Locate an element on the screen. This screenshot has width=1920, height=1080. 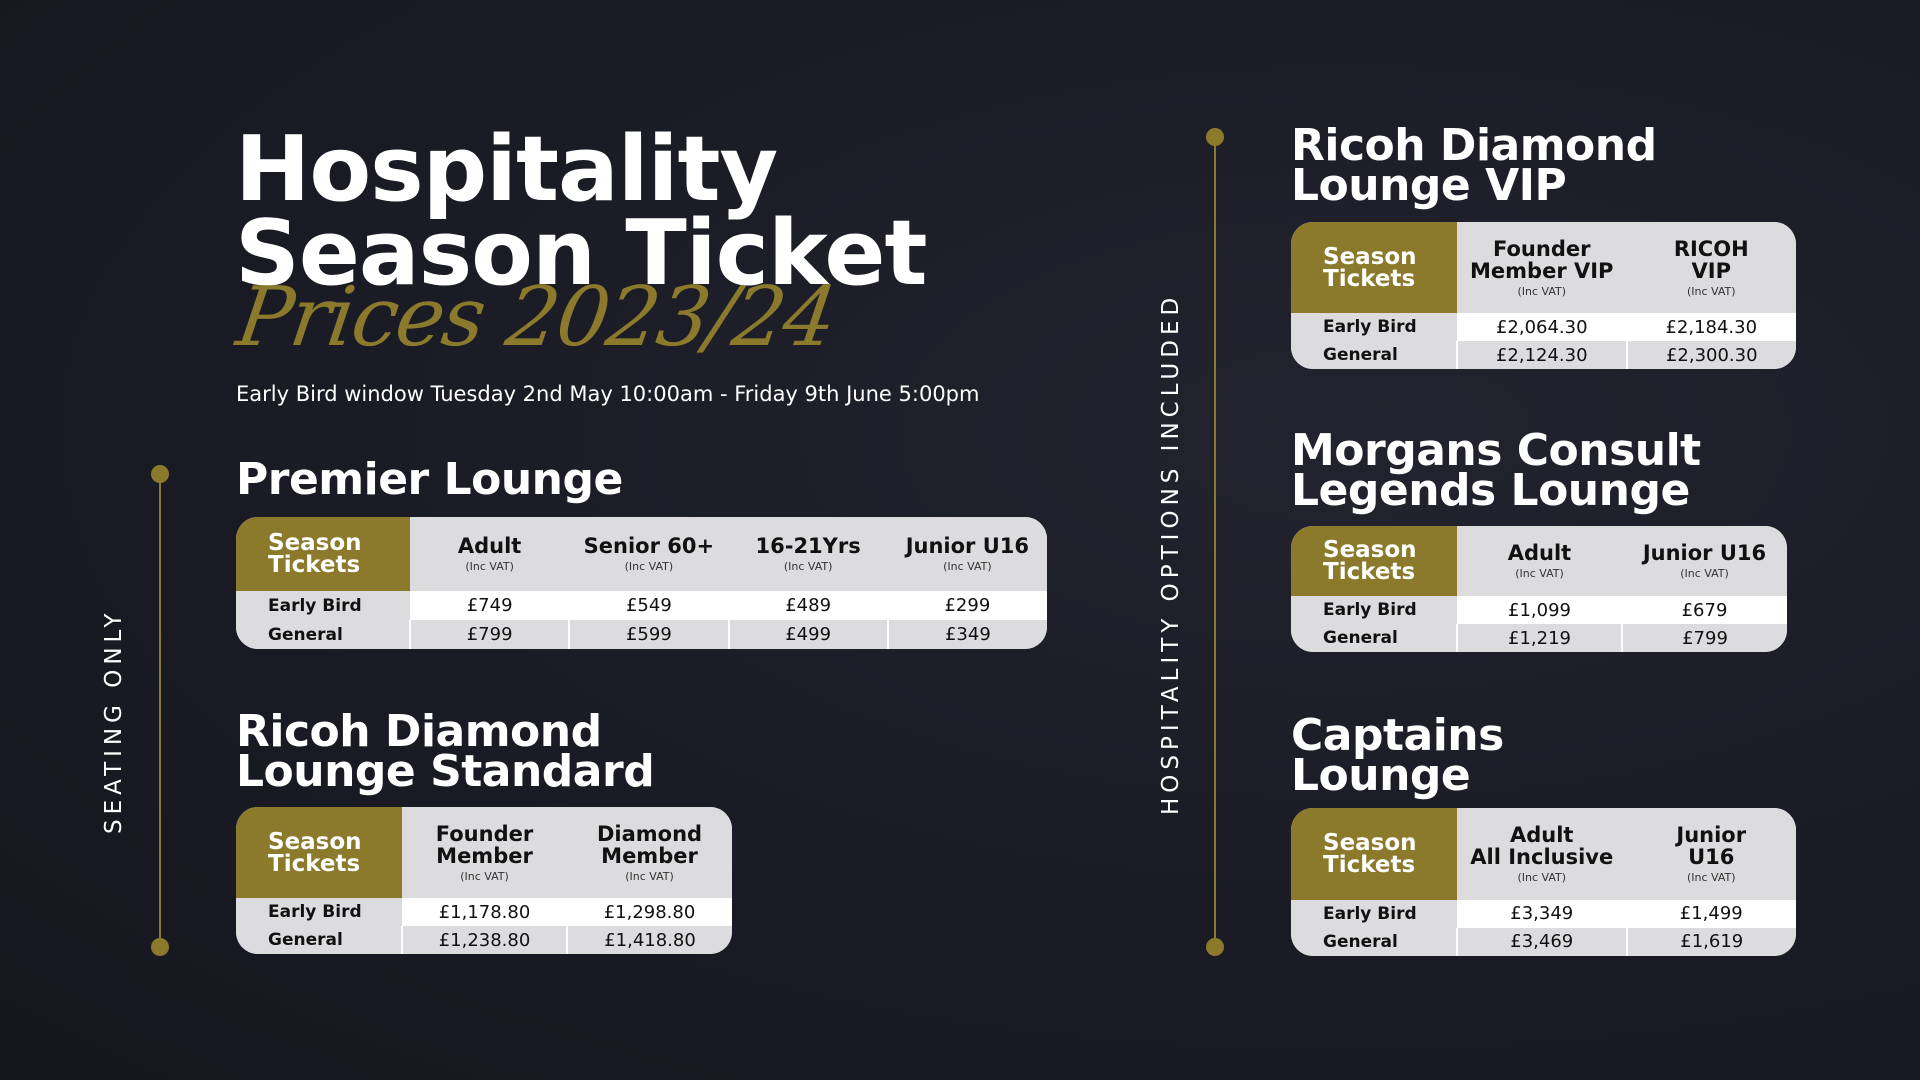
price-cell: £2,184.30 is located at coordinates (1711, 327).